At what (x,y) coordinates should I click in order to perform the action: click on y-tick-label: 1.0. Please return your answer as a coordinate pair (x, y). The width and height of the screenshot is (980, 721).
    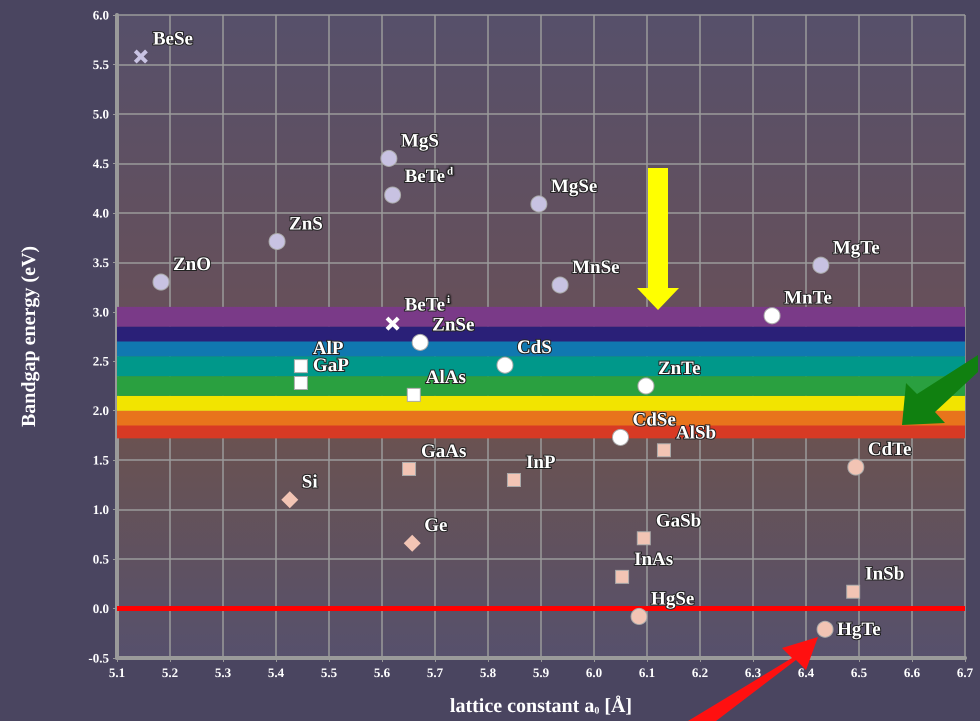
    Looking at the image, I should click on (100, 510).